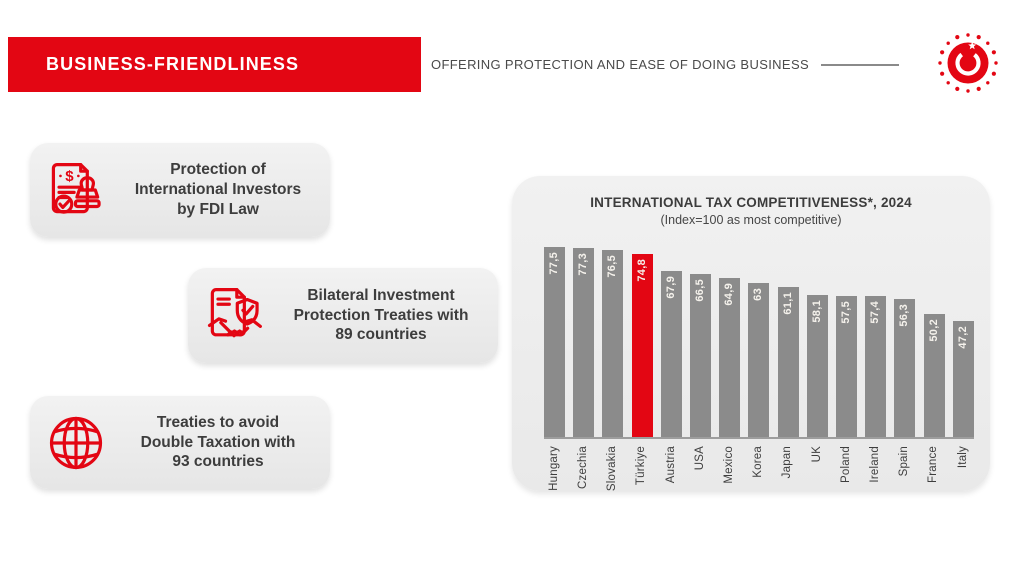  I want to click on bar-highlight: 74,8, so click(642, 345).